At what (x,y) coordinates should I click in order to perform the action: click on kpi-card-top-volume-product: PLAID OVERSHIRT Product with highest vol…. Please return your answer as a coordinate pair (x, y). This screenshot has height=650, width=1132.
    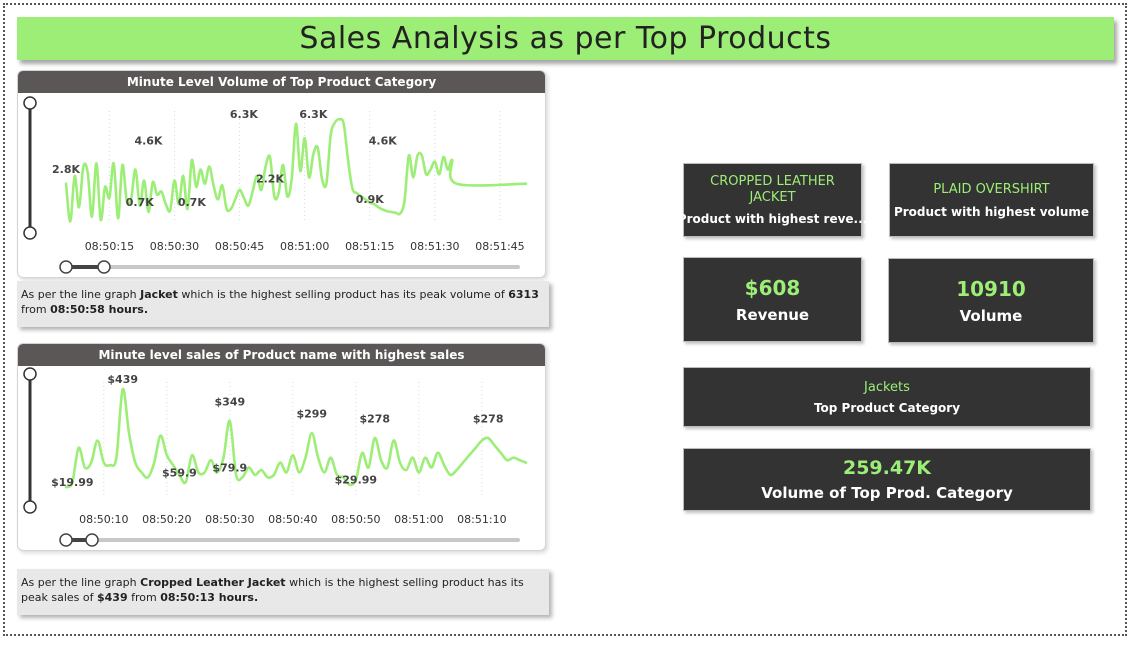
    Looking at the image, I should click on (991, 200).